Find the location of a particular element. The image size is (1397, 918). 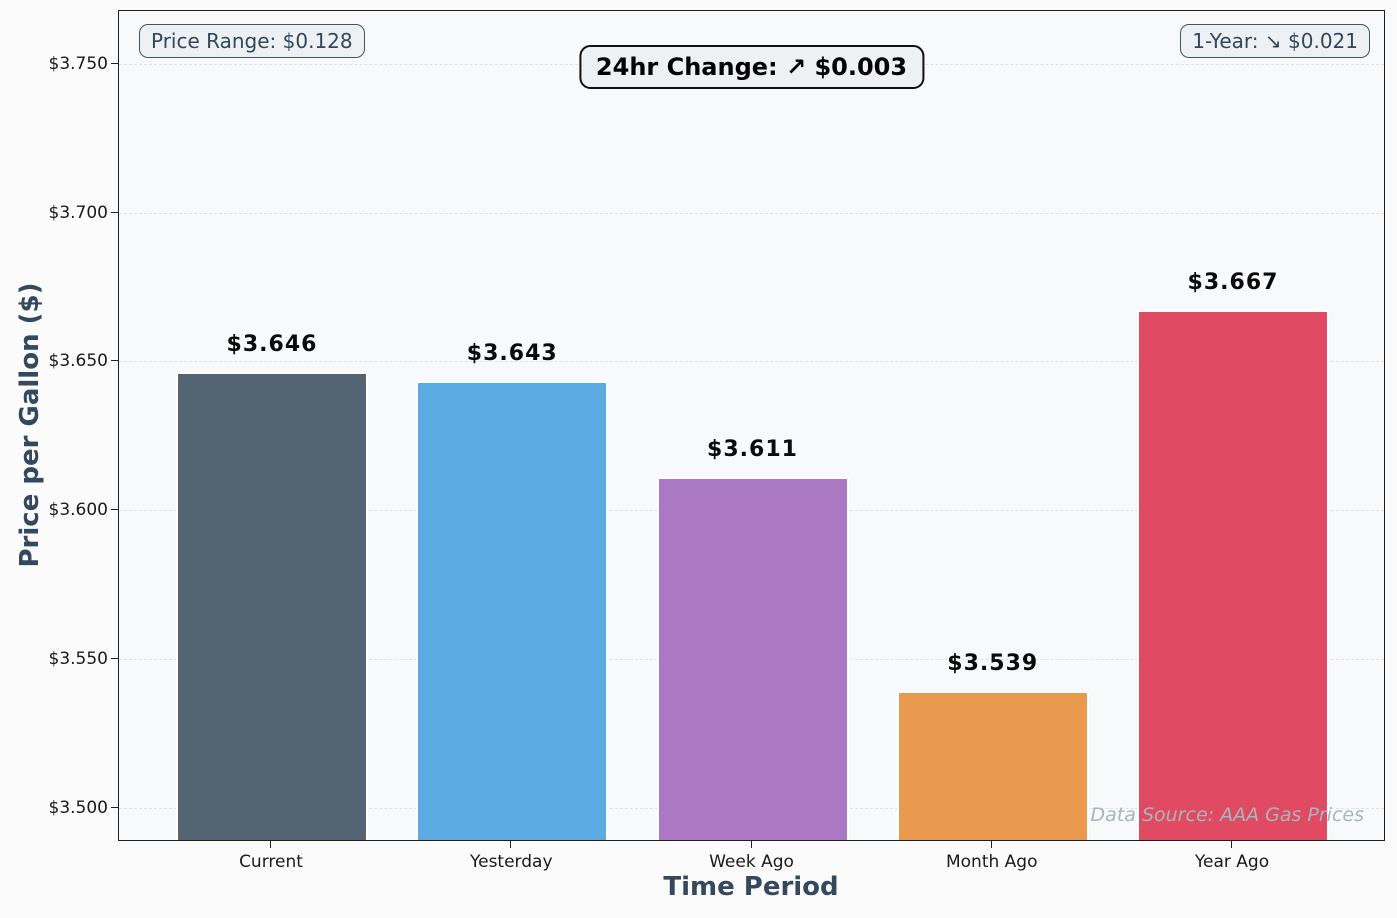

bar-yesterday is located at coordinates (512, 610).